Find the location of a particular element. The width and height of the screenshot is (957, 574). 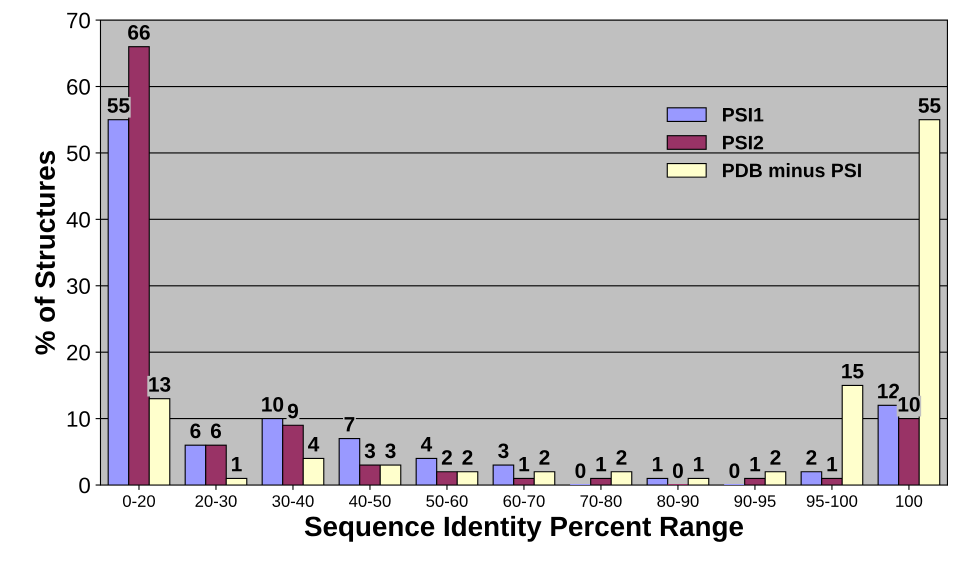

x-tick-label: 20-30 is located at coordinates (216, 501).